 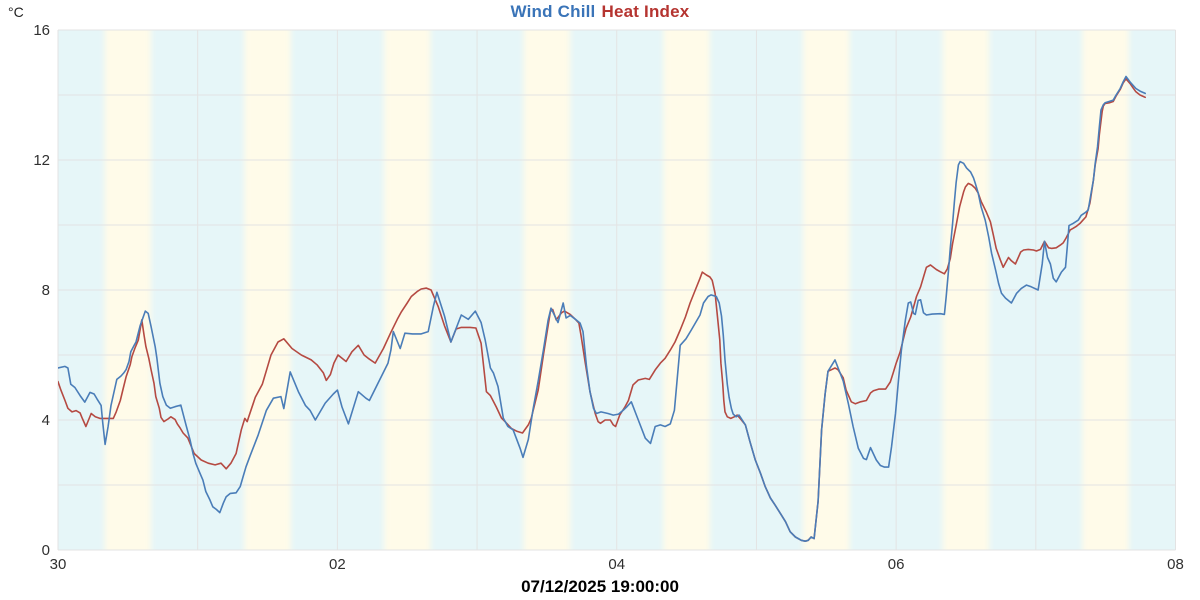 I want to click on legend-heat-index-label: Heat Index, so click(x=645, y=11).